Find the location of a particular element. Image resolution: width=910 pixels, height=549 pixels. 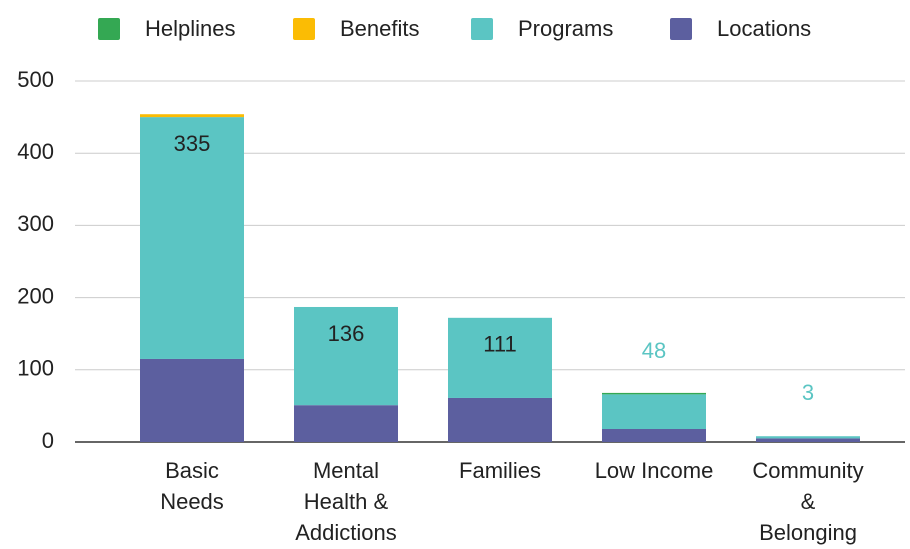

x-tick-label: Families is located at coordinates (500, 470).